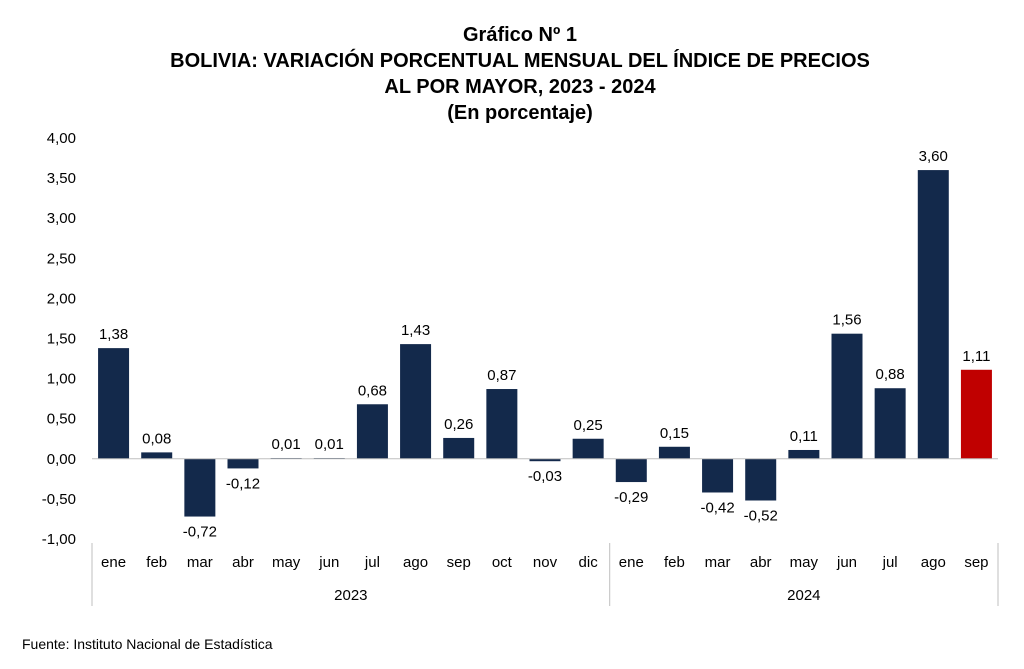 The height and width of the screenshot is (669, 1024). What do you see at coordinates (243, 483) in the screenshot?
I see `data-label: -0,12` at bounding box center [243, 483].